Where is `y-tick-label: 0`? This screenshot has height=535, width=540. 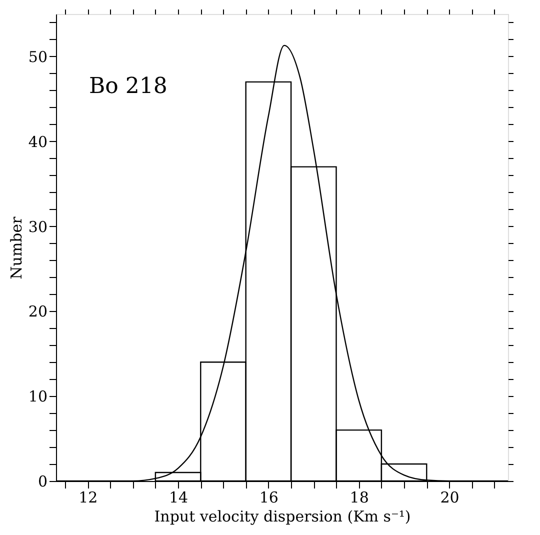 y-tick-label: 0 is located at coordinates (43, 481).